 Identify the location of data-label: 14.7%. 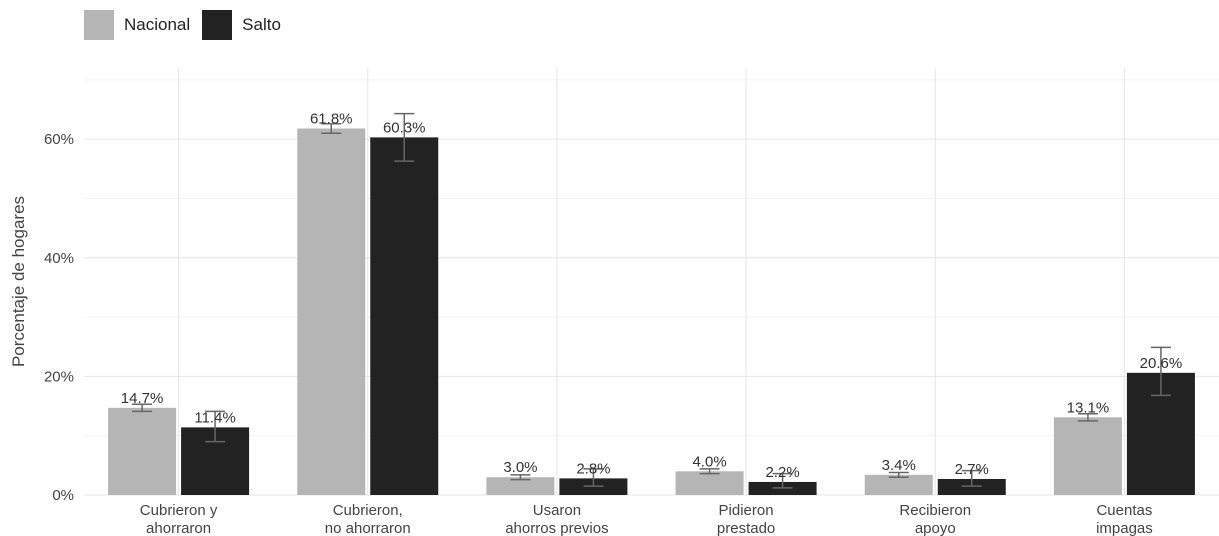
(142, 398).